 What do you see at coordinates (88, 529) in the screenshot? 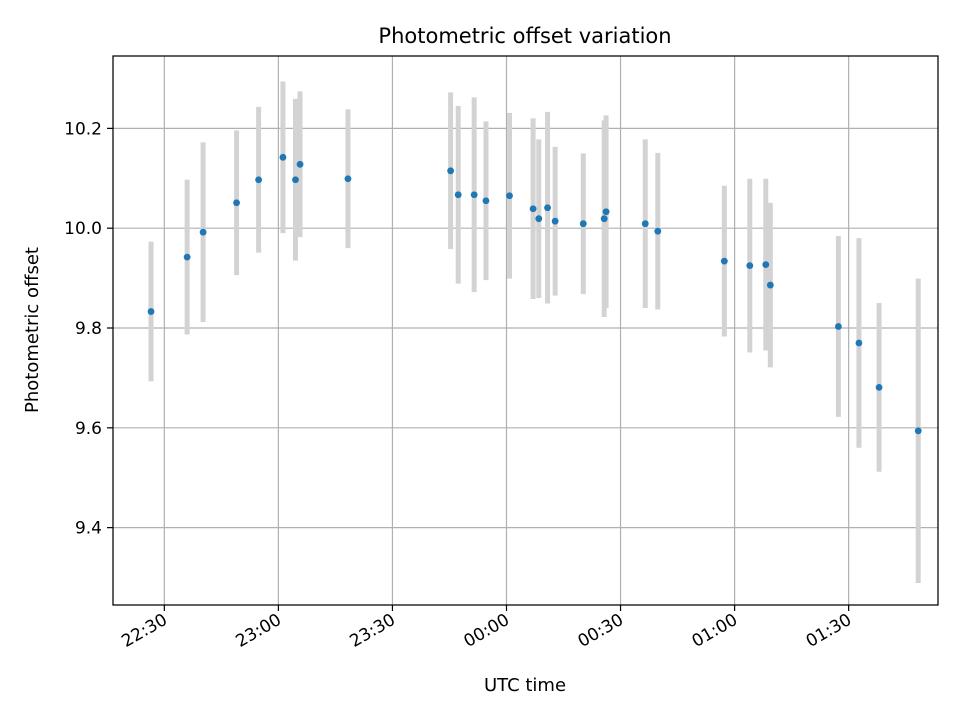
I see `y-tick-label: 9.4` at bounding box center [88, 529].